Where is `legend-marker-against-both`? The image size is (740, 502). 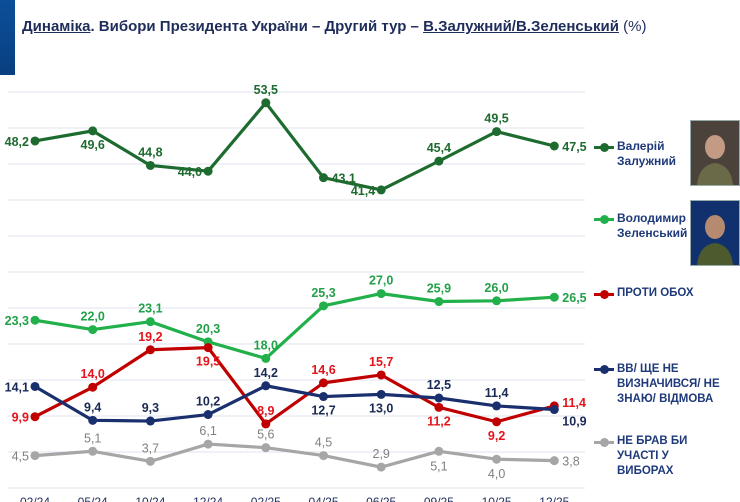 legend-marker-against-both is located at coordinates (604, 294).